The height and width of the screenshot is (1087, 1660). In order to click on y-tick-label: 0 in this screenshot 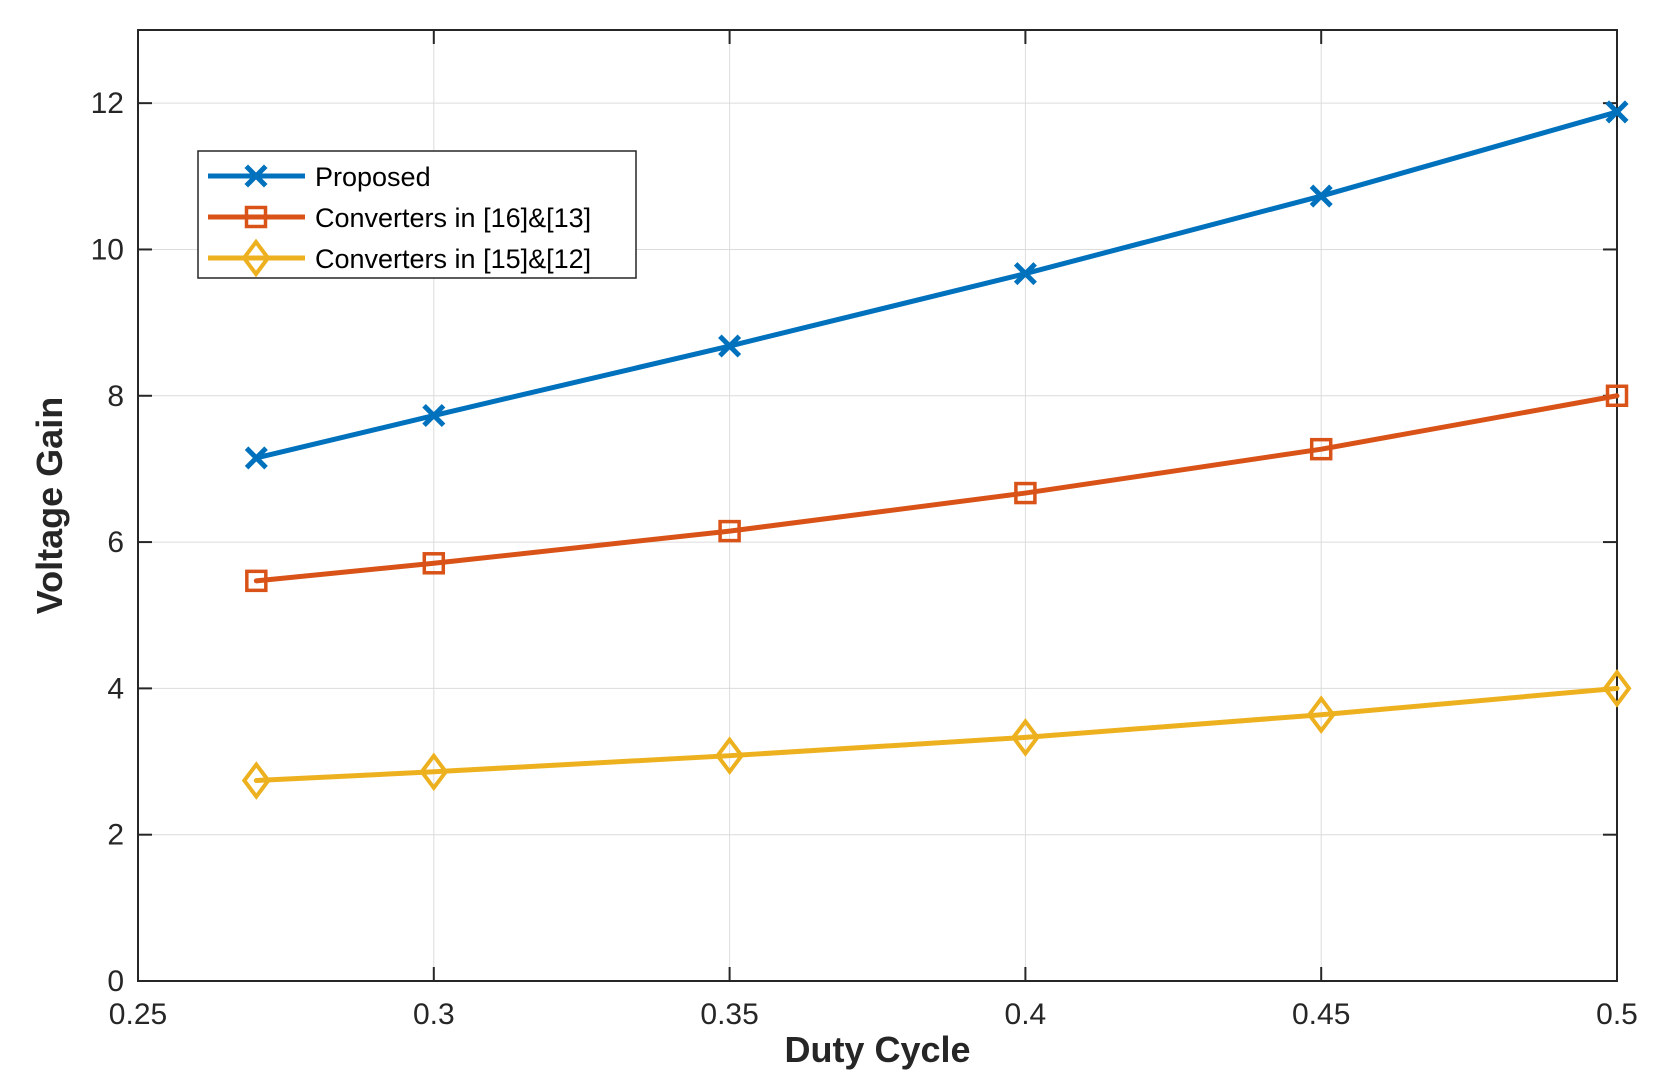, I will do `click(115, 981)`.